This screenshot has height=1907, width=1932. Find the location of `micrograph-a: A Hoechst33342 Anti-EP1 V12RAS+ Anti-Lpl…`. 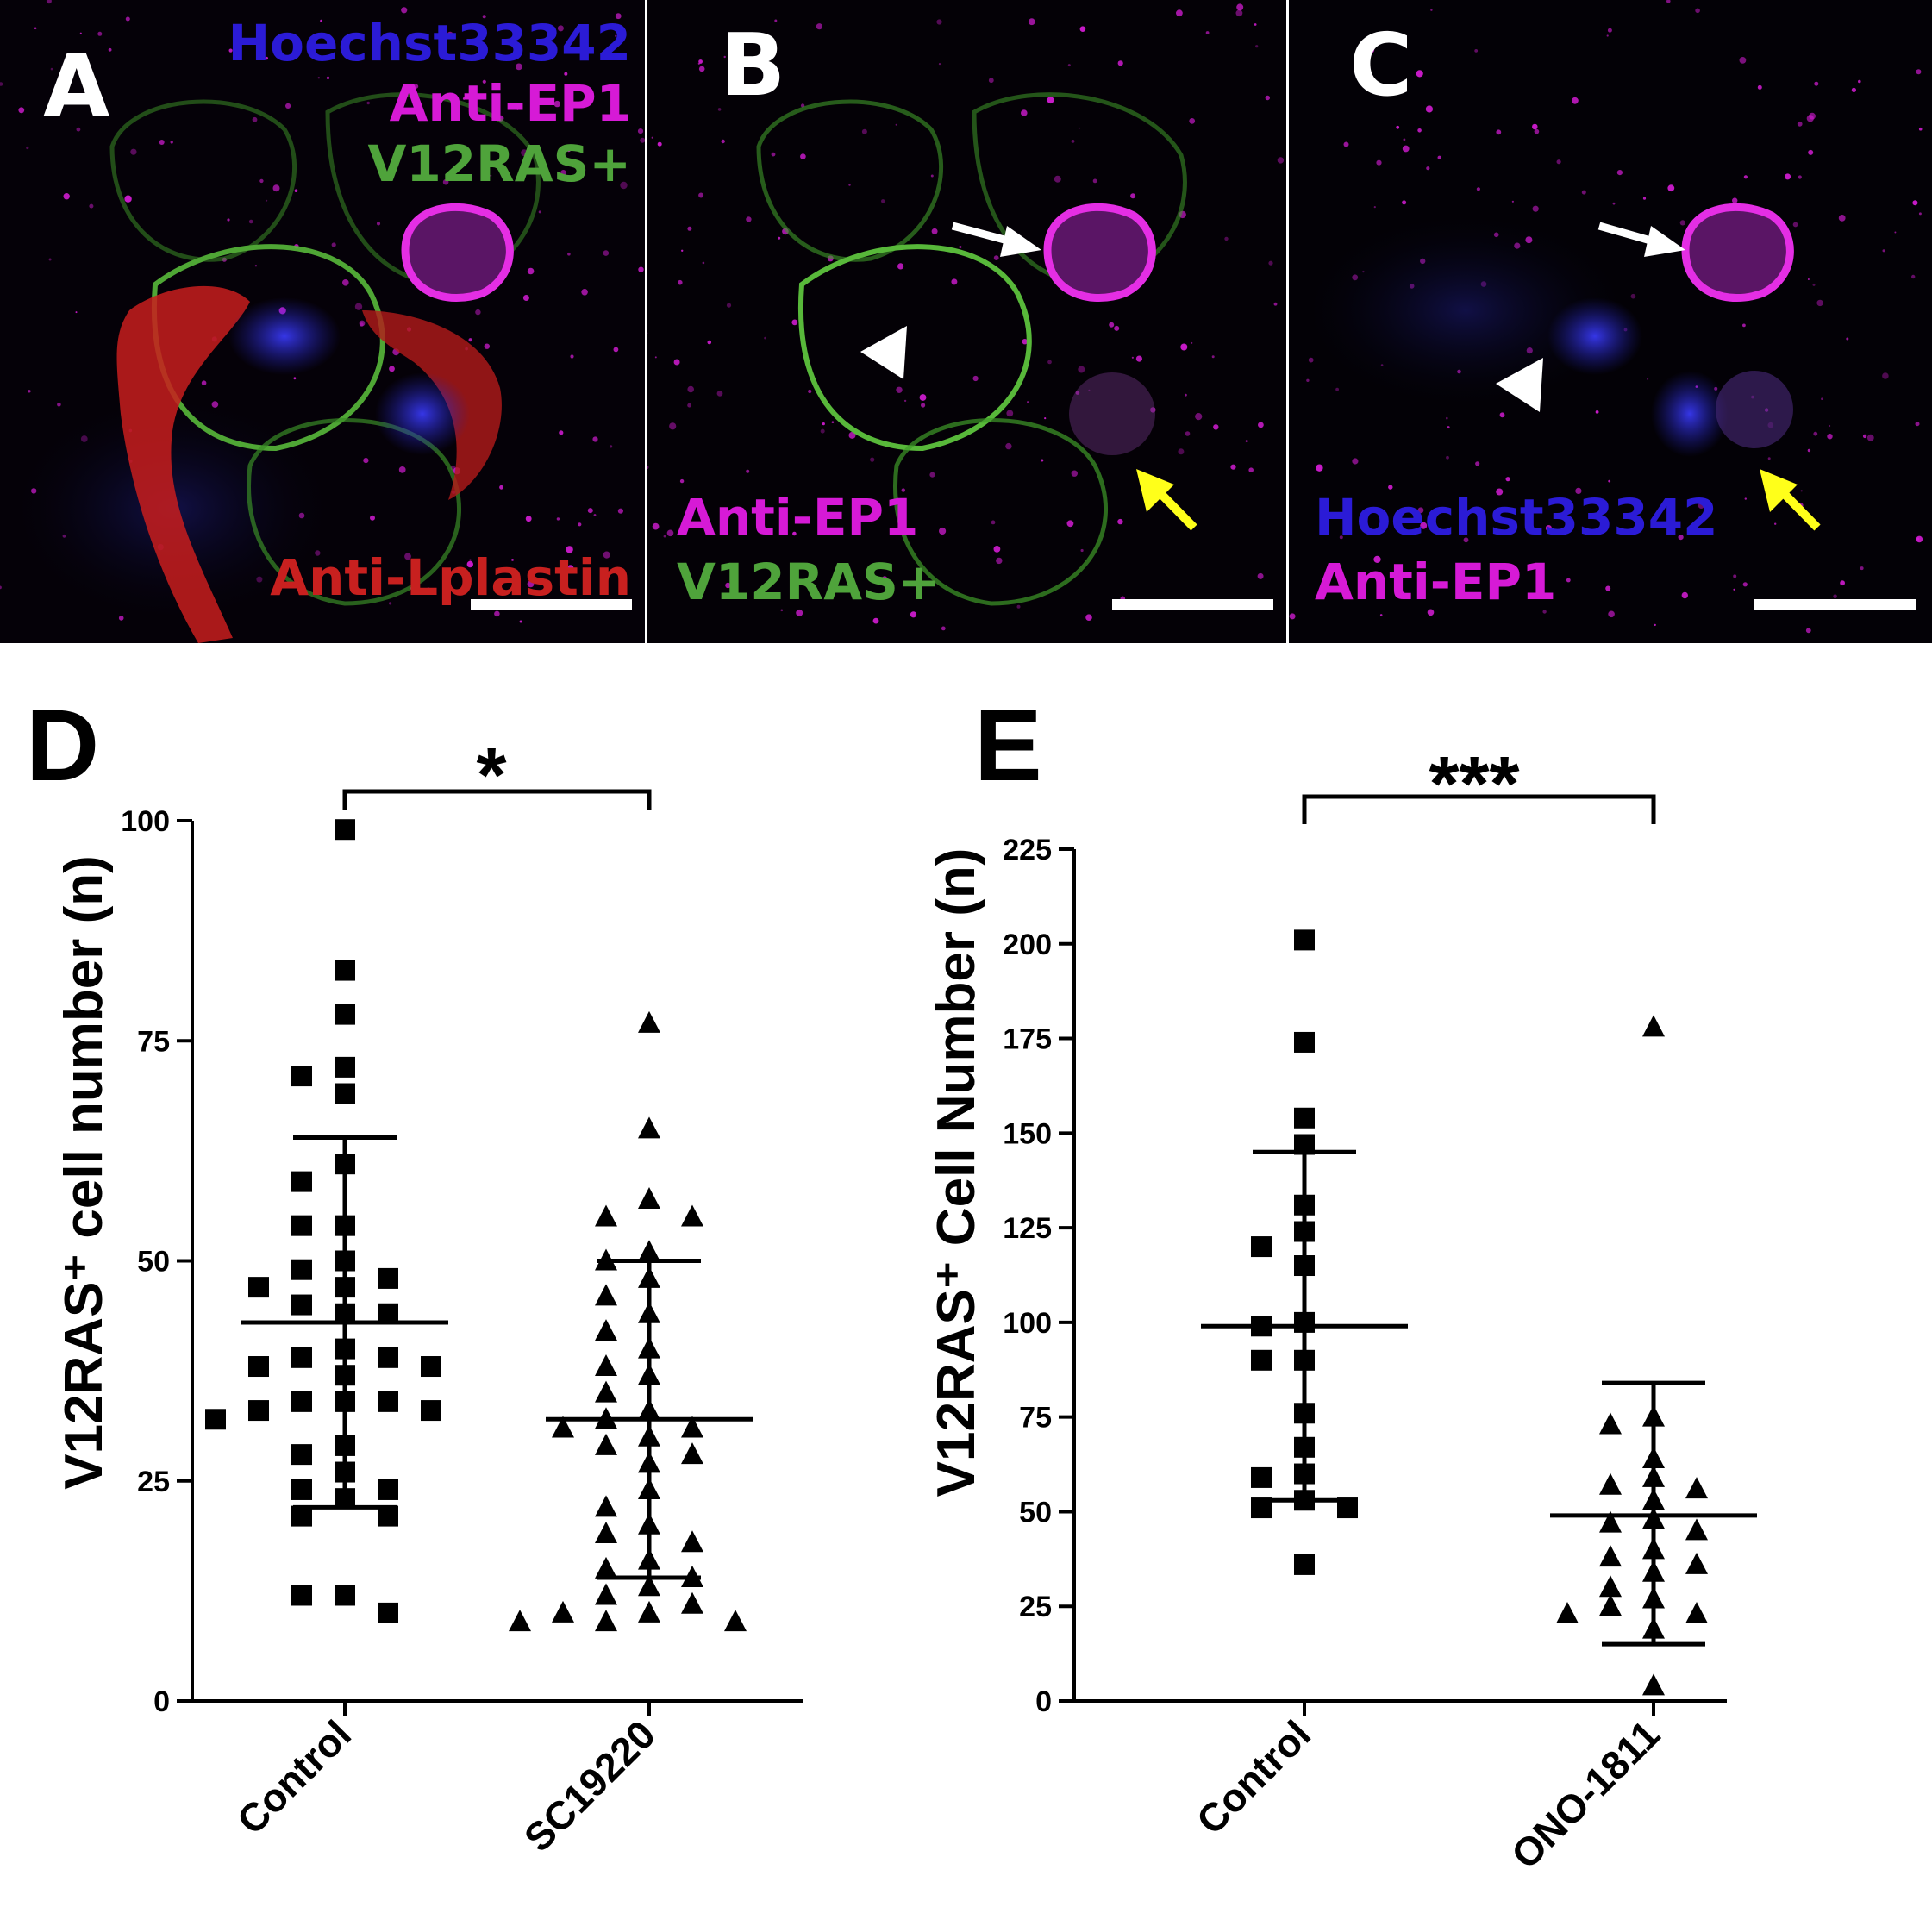

micrograph-a: A Hoechst33342 Anti-EP1 V12RAS+ Anti-Lpl… is located at coordinates (322, 321).